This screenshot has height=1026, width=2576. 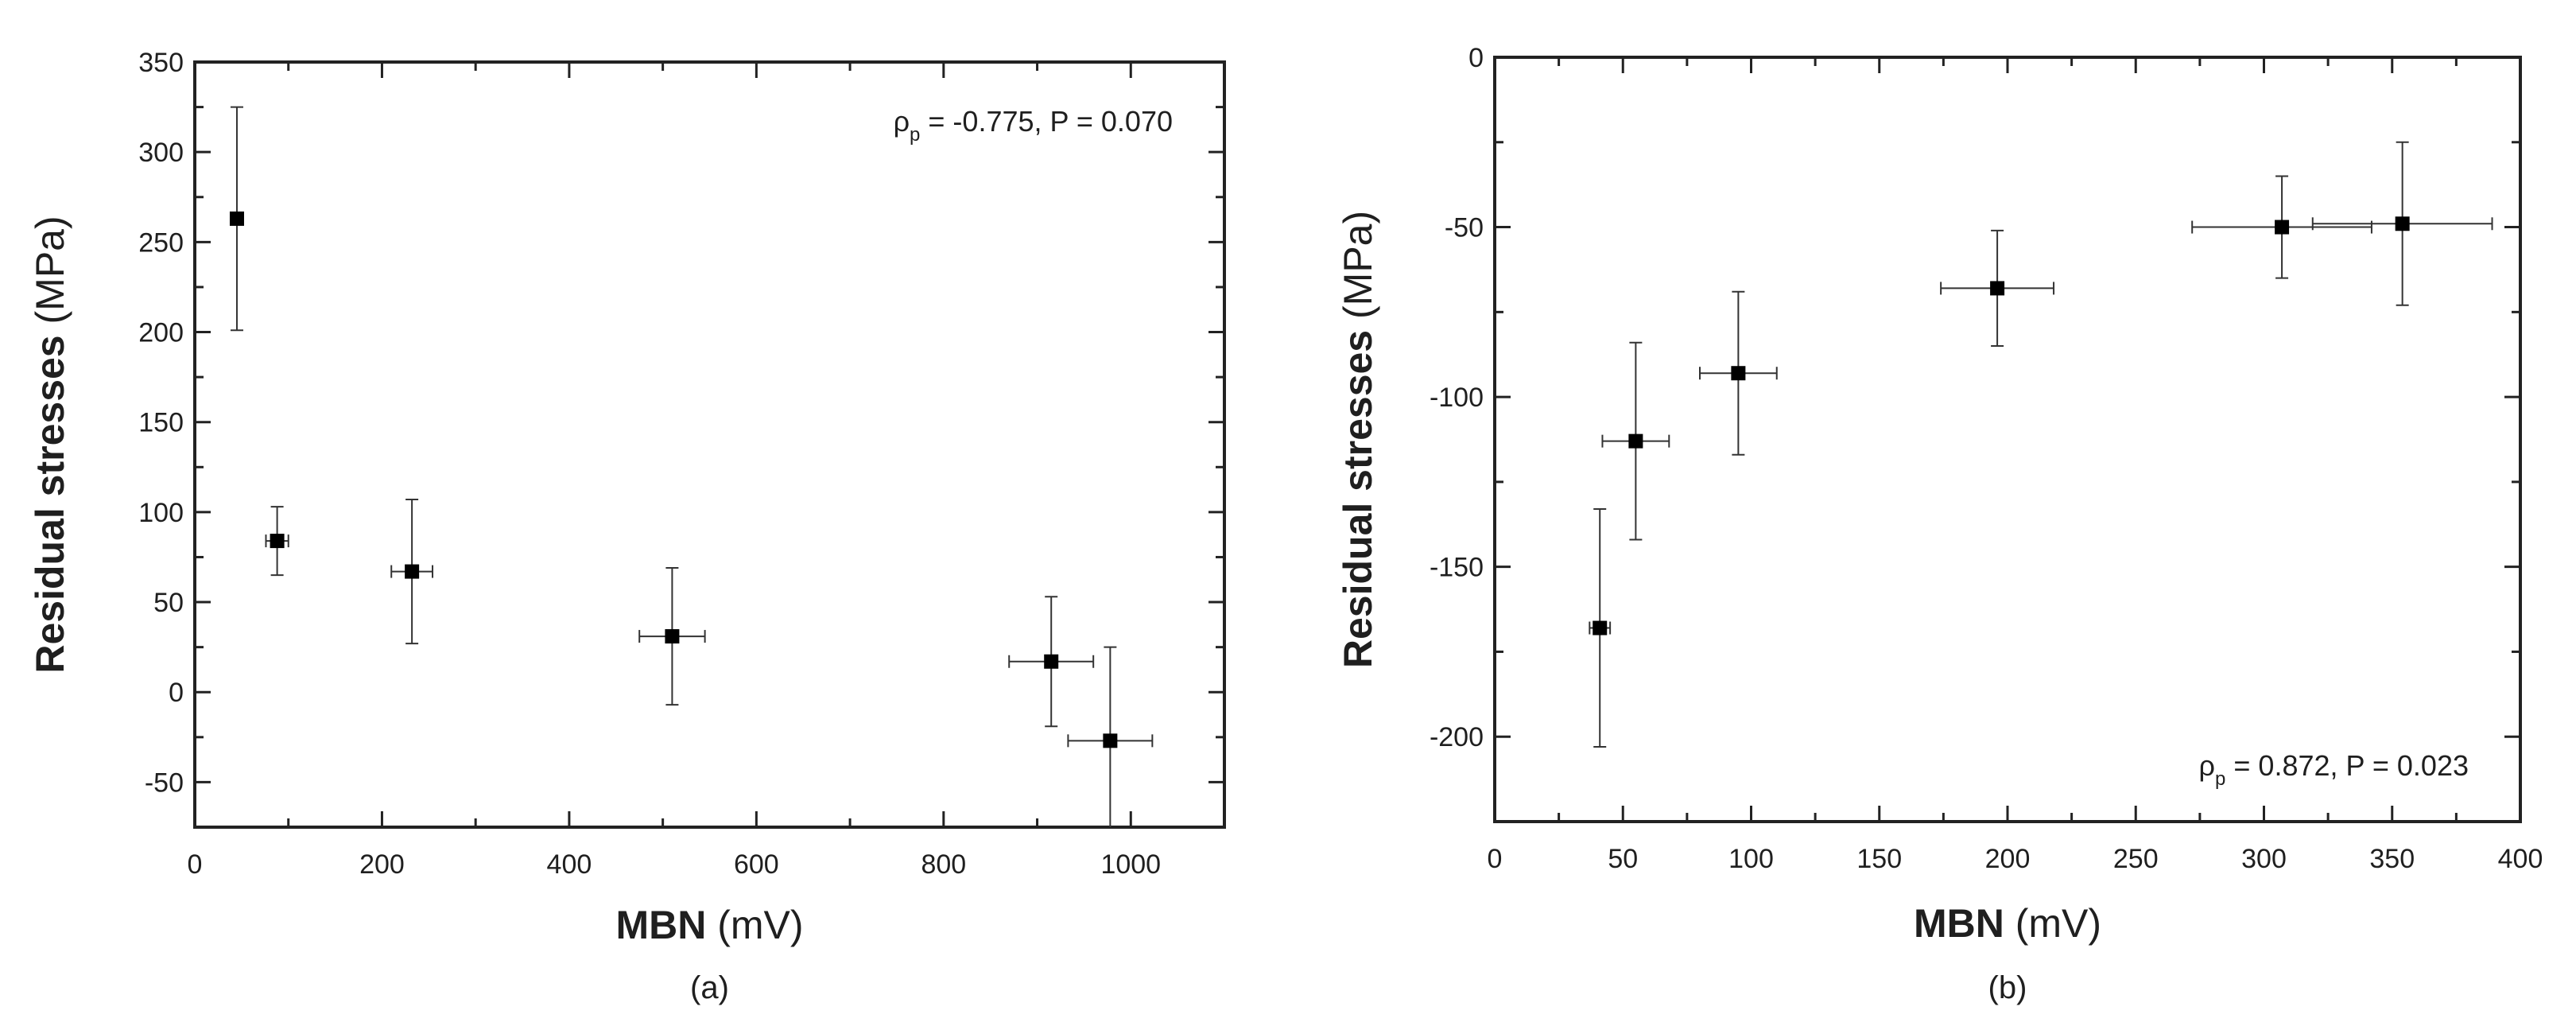 I want to click on y-tick-label: -100, so click(x=1457, y=398).